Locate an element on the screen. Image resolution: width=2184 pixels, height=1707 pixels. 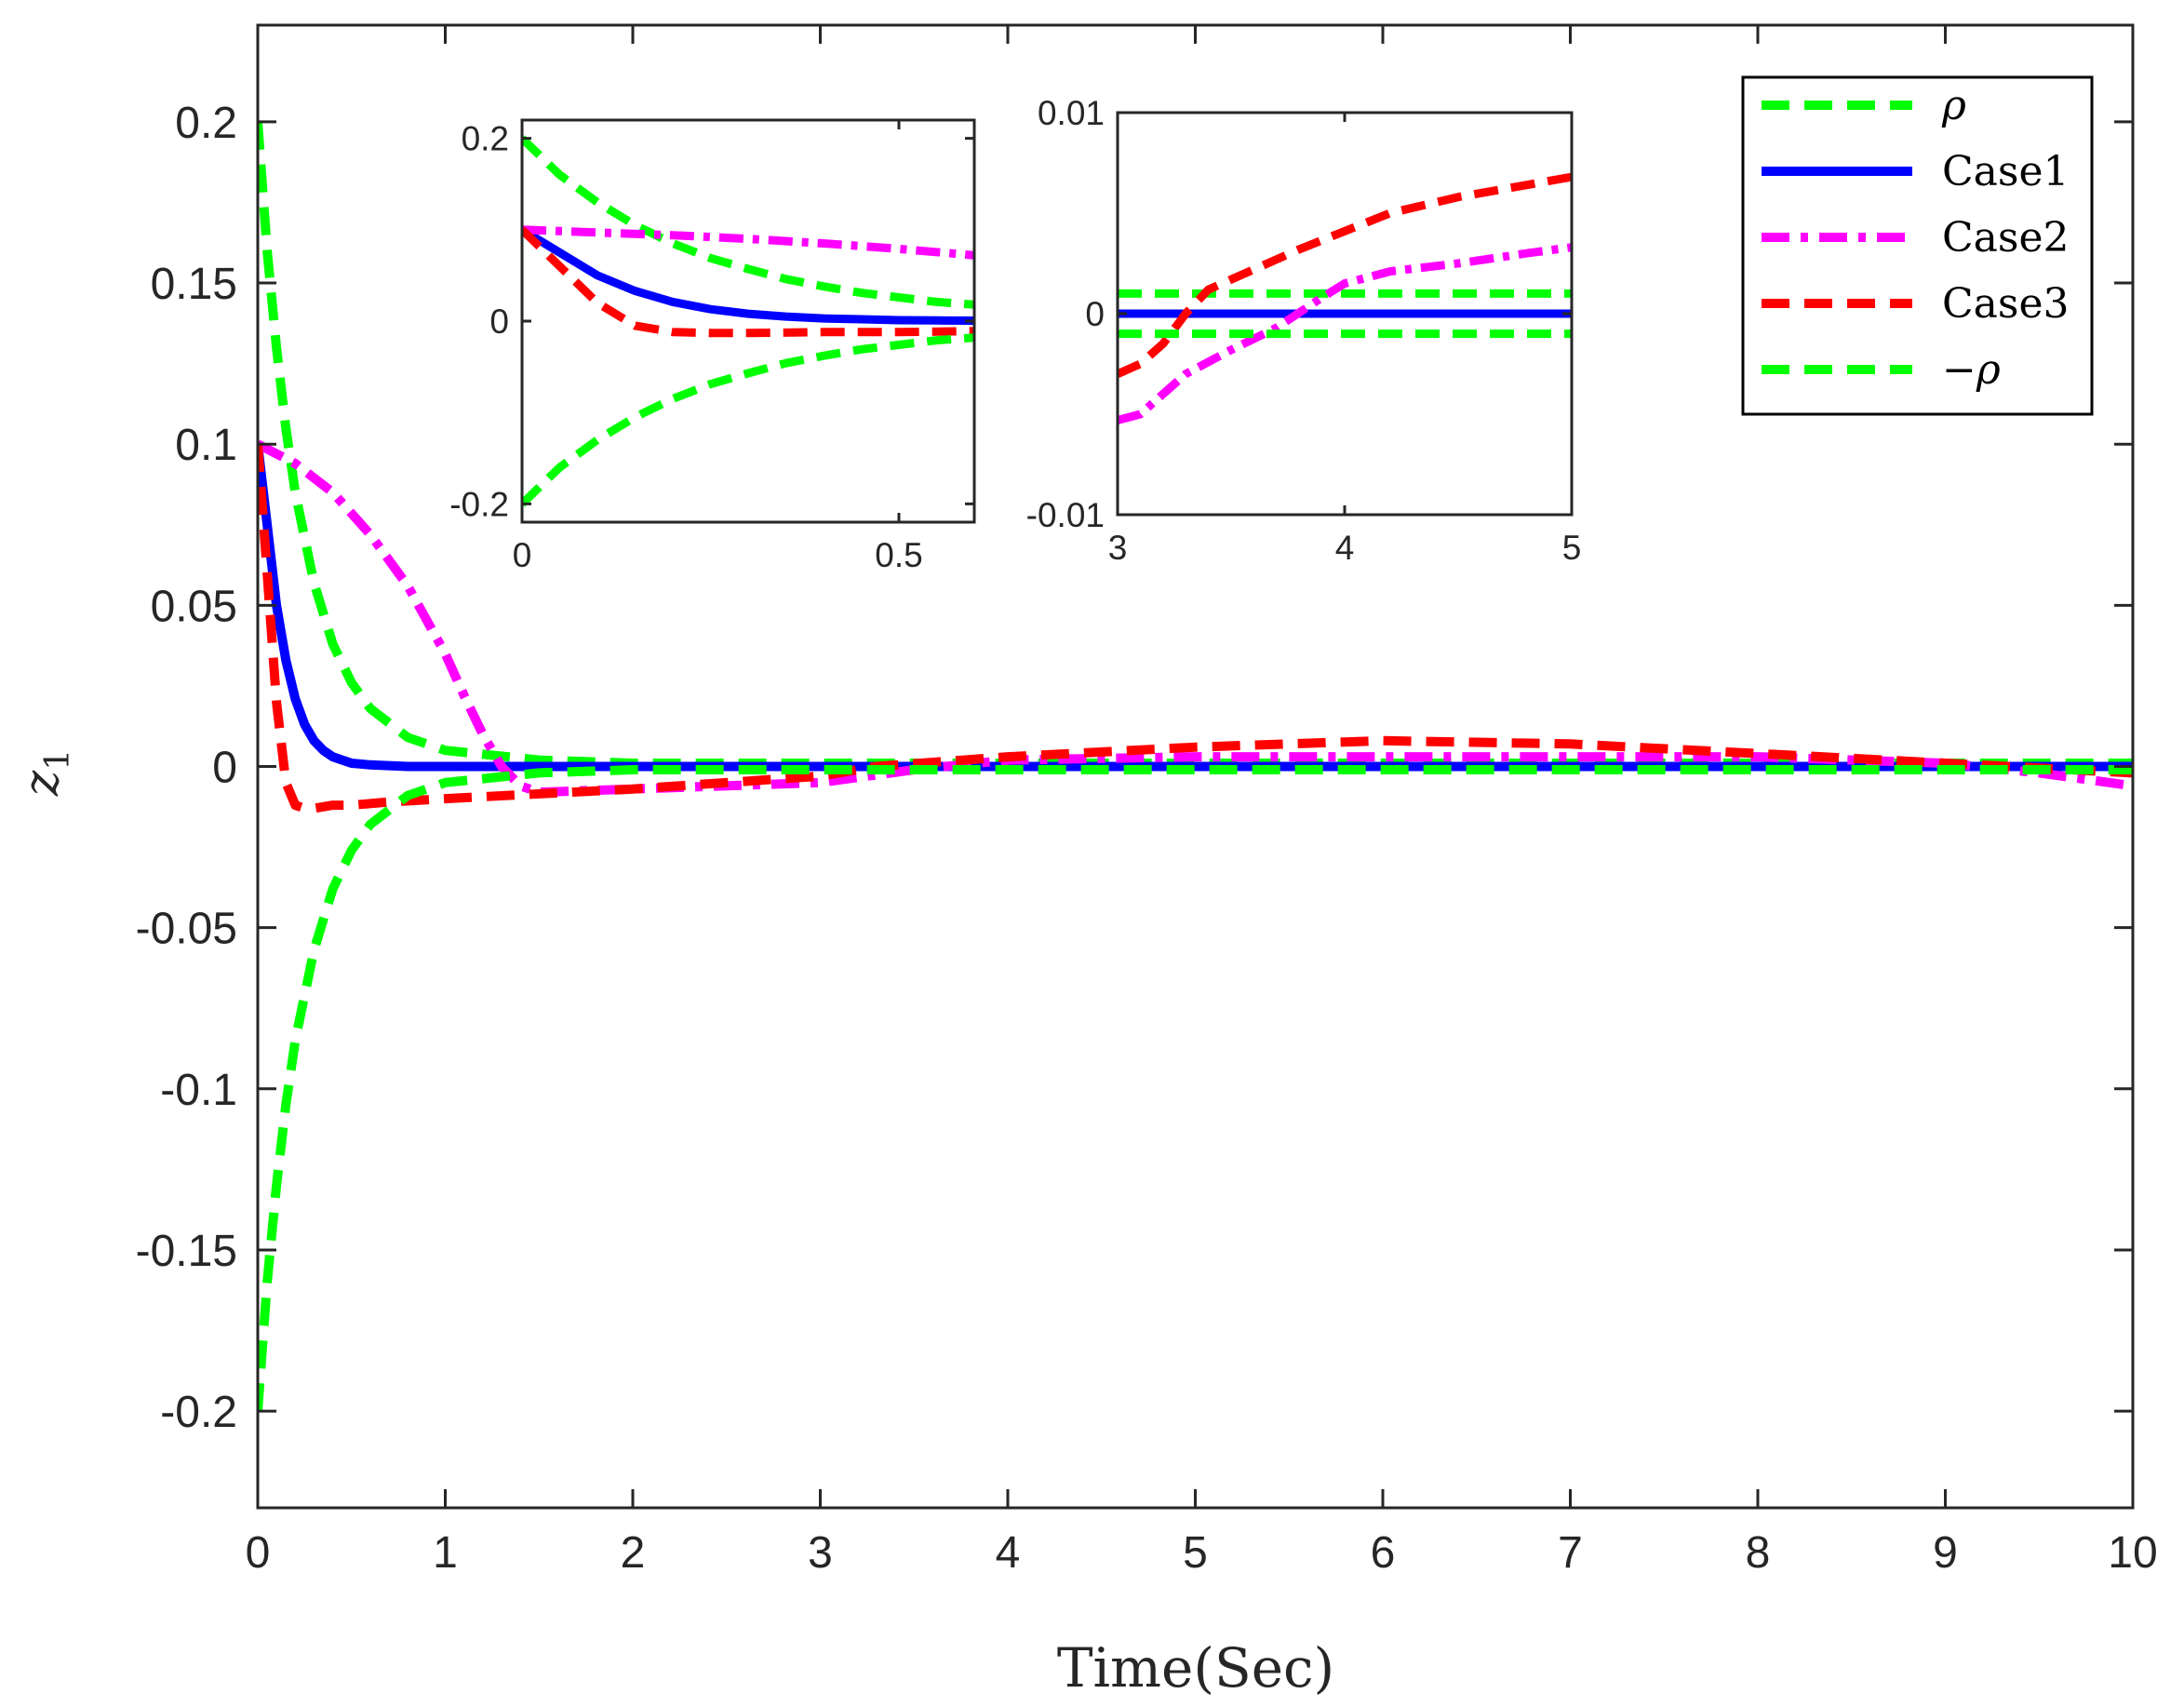
inset-left-ytick-label: 0 is located at coordinates (499, 321).